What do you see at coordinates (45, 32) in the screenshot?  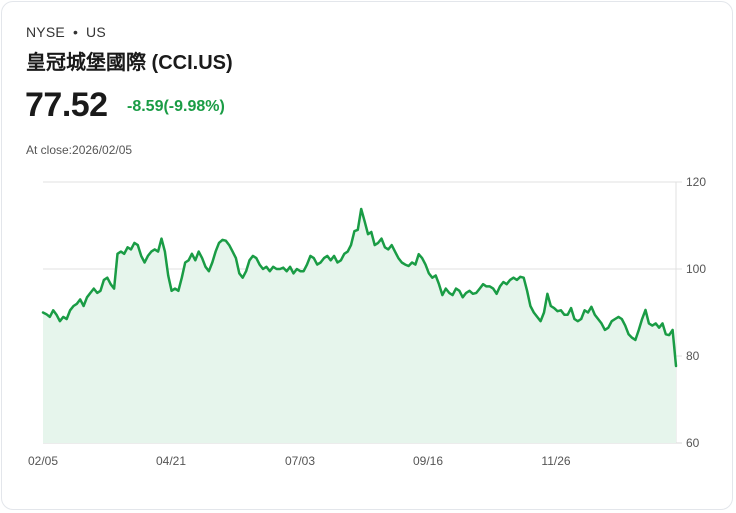 I see `exchange-name: NYSE` at bounding box center [45, 32].